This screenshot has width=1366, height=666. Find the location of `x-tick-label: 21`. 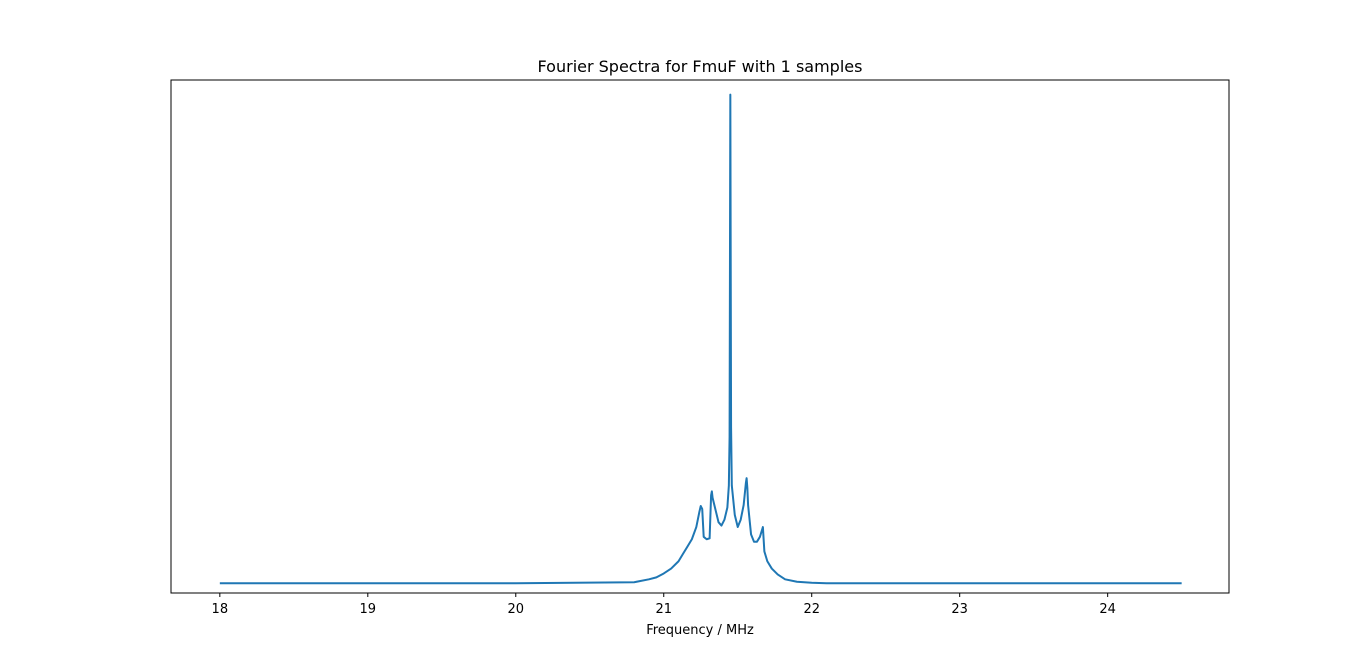

x-tick-label: 21 is located at coordinates (663, 609).